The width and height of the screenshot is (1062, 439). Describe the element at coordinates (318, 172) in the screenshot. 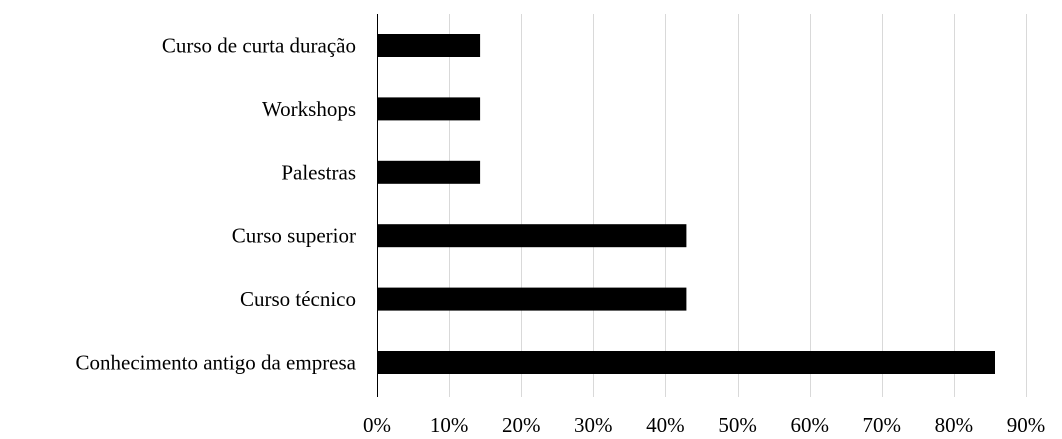

I see `category-label-3: Palestras` at that location.